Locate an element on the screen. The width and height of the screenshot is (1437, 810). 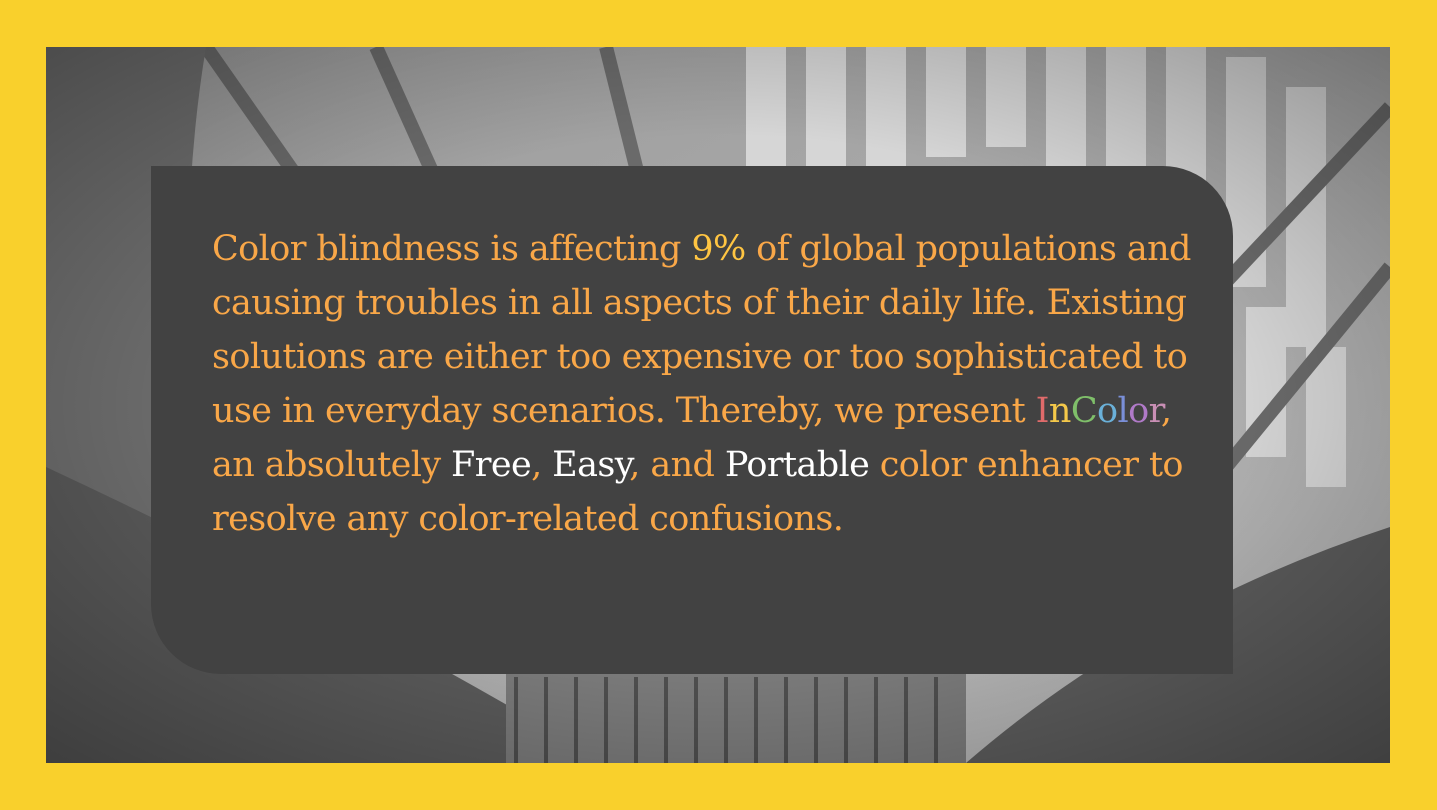
incolor-brand-name: InColor is located at coordinates (1098, 411).